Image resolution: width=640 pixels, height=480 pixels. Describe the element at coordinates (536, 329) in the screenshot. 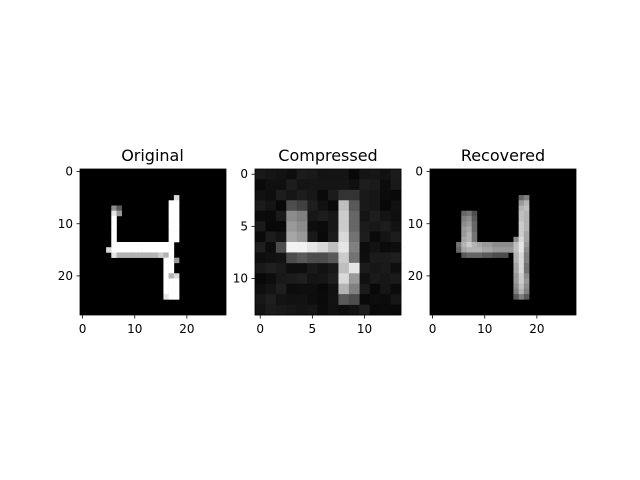

I see `x-tick-label: 20` at that location.